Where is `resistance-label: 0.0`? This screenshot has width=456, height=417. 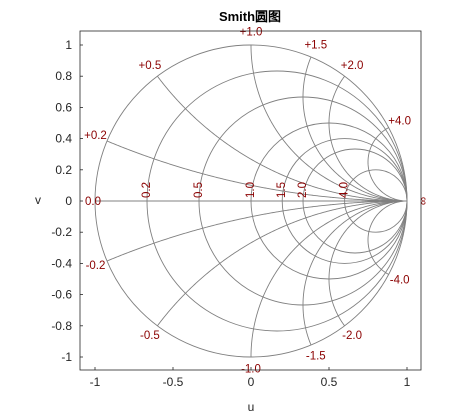
resistance-label: 0.0 is located at coordinates (93, 202).